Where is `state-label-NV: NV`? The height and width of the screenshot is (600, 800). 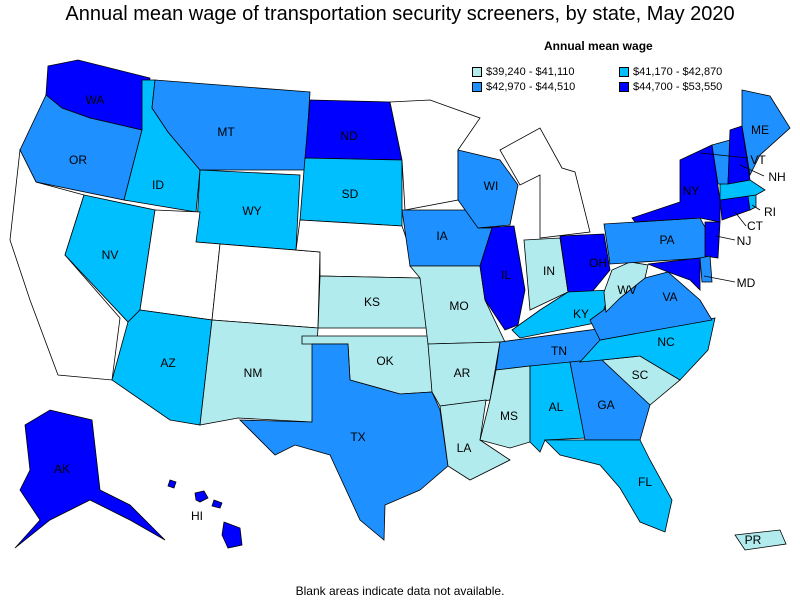
state-label-NV: NV is located at coordinates (110, 255).